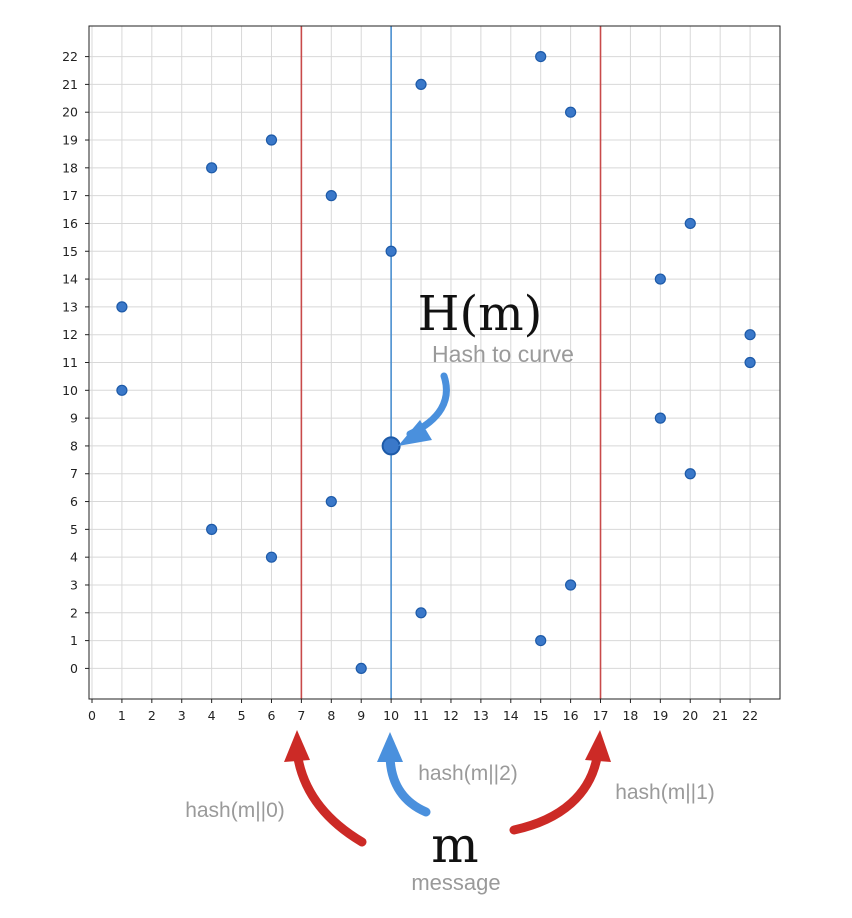 The width and height of the screenshot is (852, 918). I want to click on x-tick-label: 19, so click(660, 715).